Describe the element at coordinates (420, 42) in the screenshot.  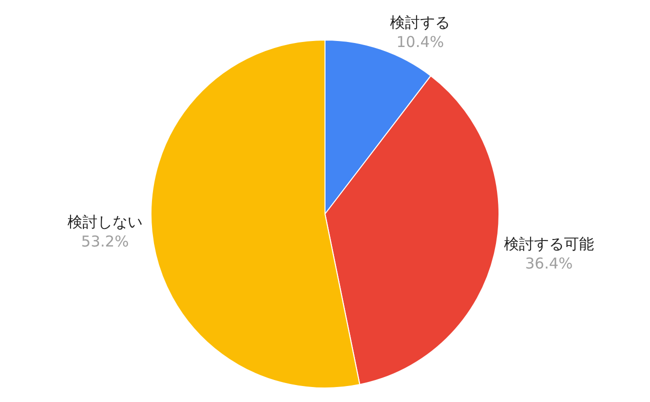
I see `data-label: 10.4%` at that location.